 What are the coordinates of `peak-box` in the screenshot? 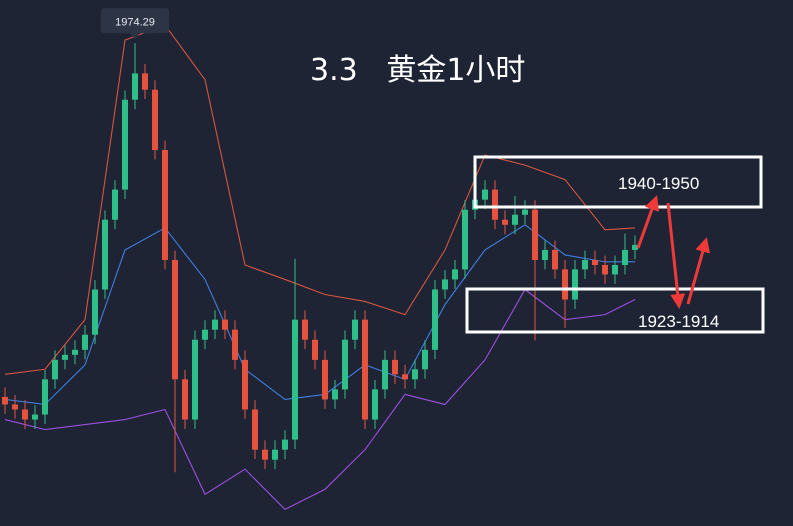 It's located at (135, 21).